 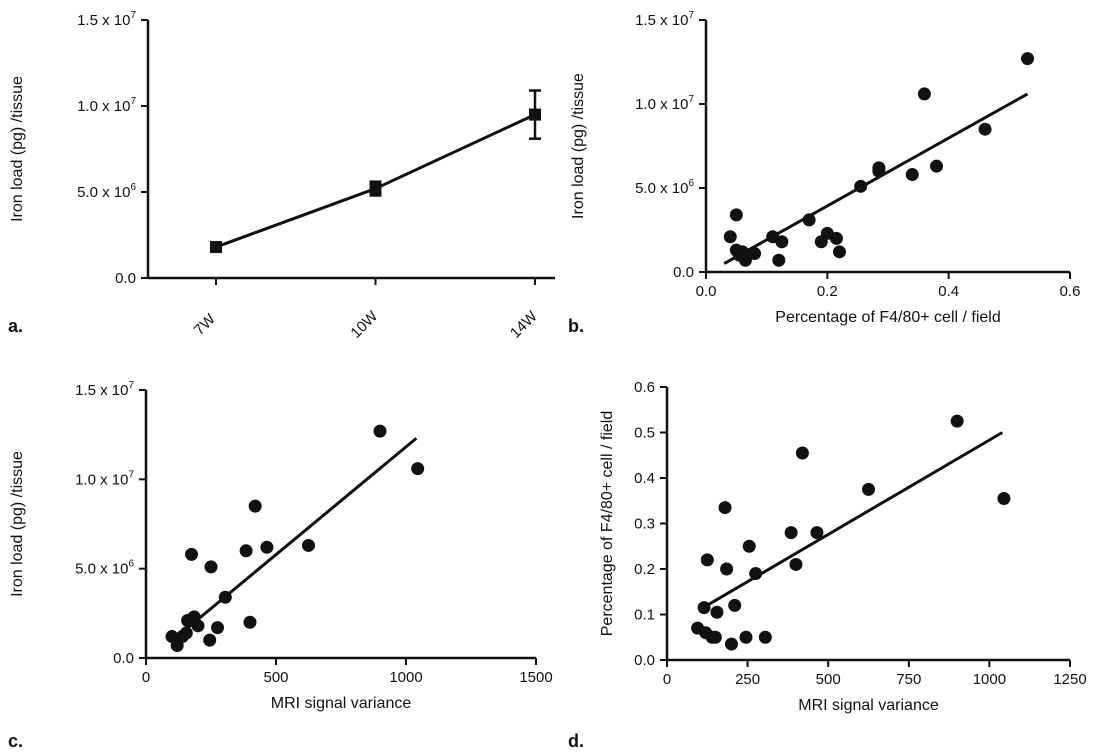 What do you see at coordinates (1069, 679) in the screenshot?
I see `x-tick-label: 1250` at bounding box center [1069, 679].